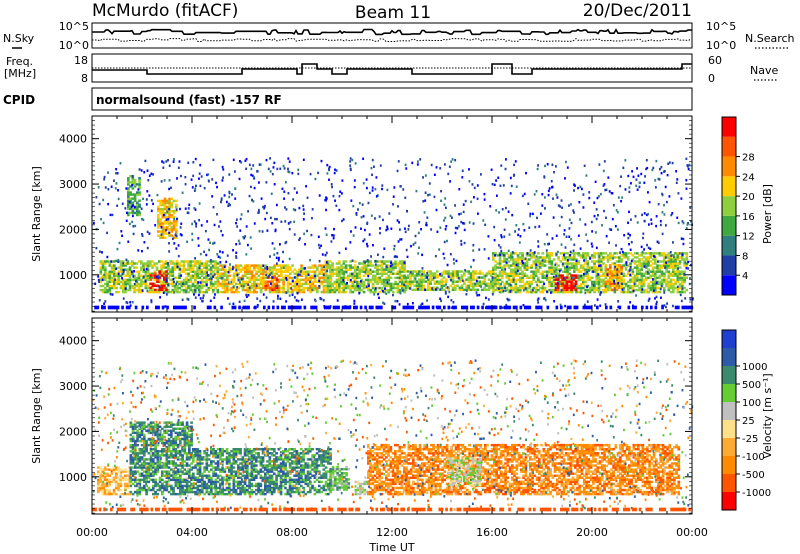 The image size is (800, 554). Describe the element at coordinates (74, 45) in the screenshot. I see `noise-left-tick-bottom: 10^0` at that location.